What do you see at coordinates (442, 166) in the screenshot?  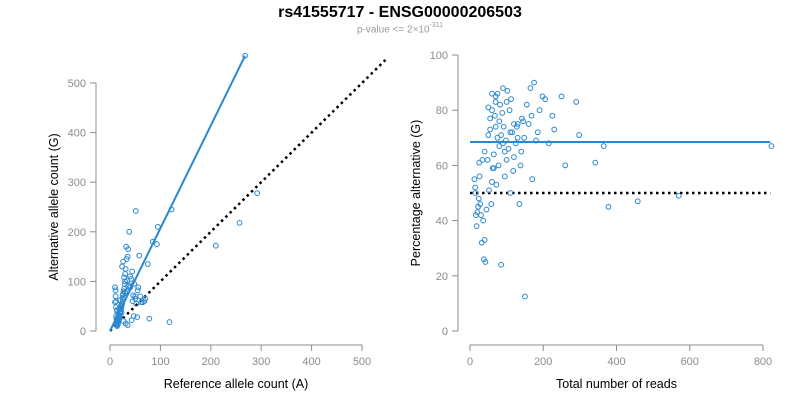 I see `y-tick-label: 60` at bounding box center [442, 166].